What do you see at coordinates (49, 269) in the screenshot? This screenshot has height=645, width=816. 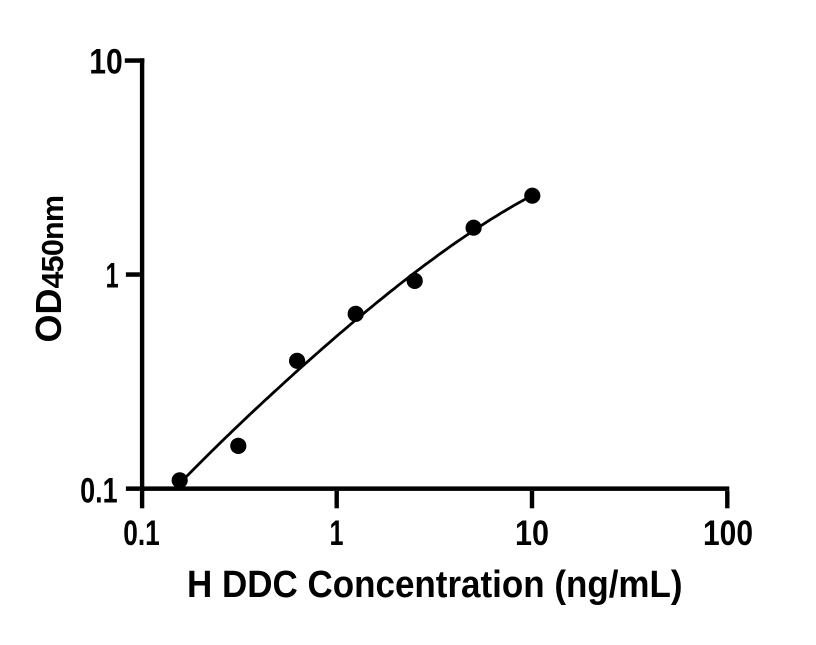 I see `svg-text: OD450nm` at bounding box center [49, 269].